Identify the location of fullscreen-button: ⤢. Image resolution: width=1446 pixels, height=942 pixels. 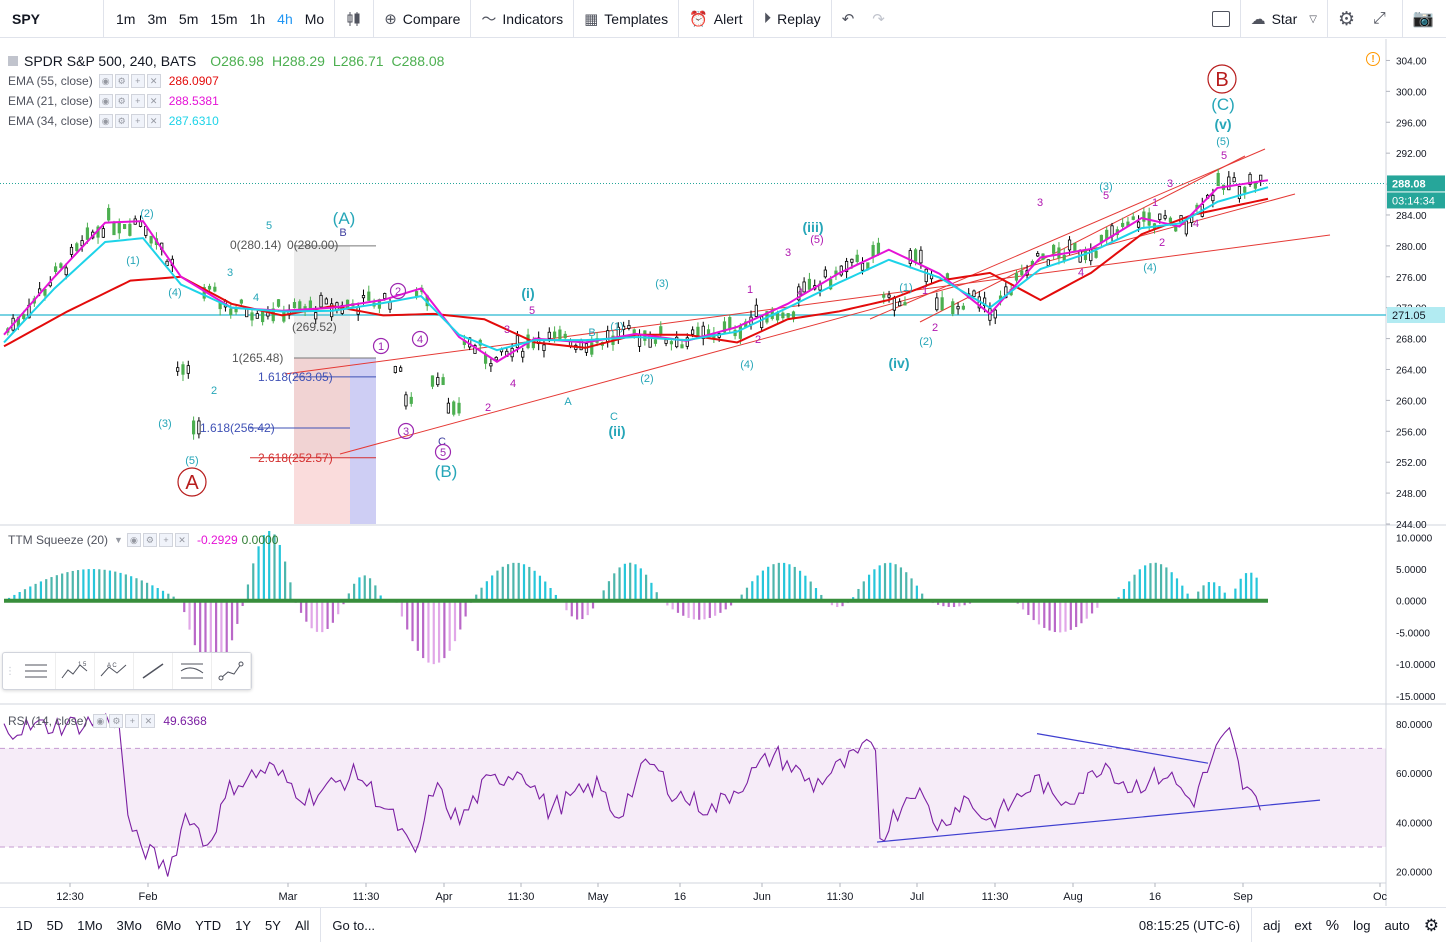
(1382, 19).